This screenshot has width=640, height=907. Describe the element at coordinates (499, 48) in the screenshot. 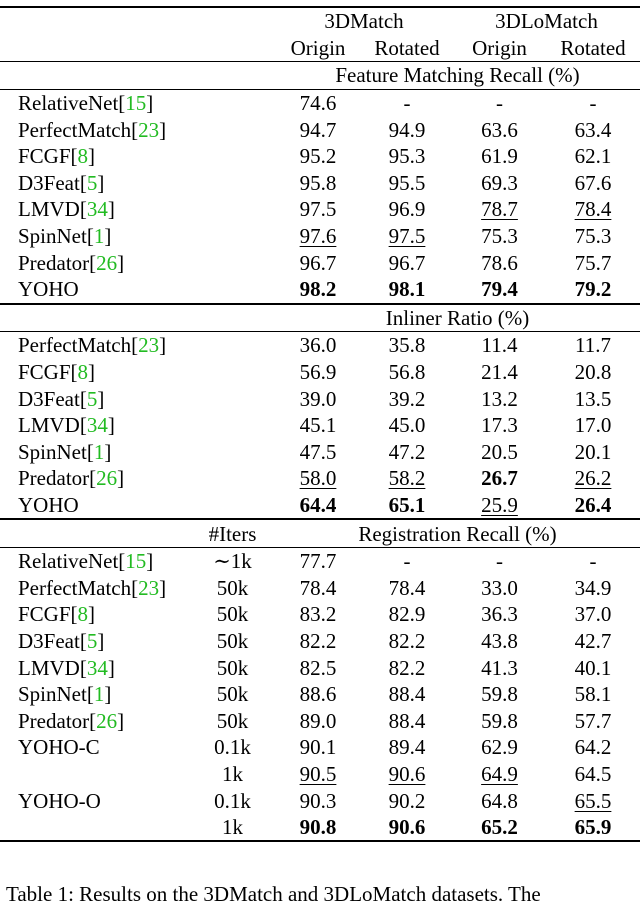

I see `header-3dlomatch-origin: Origin` at that location.